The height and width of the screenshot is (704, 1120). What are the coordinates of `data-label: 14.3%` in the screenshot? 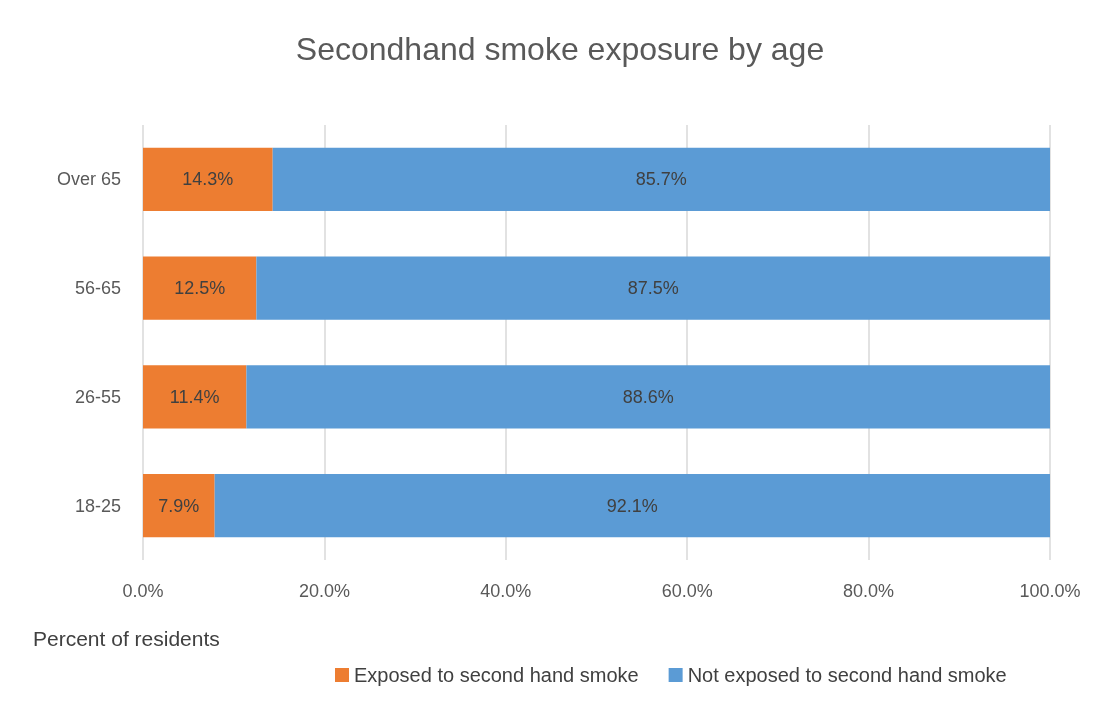 It's located at (208, 179).